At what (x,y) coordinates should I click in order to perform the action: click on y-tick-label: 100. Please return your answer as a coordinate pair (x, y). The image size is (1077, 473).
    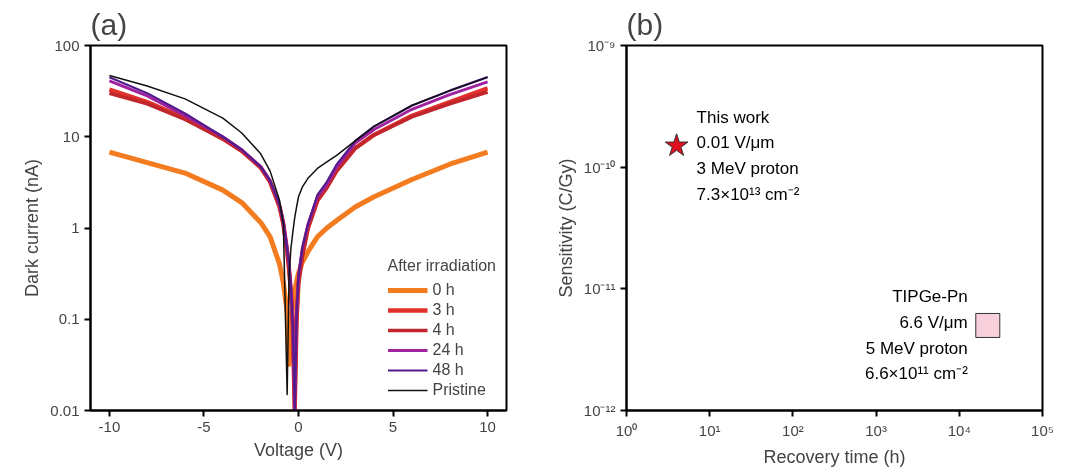
    Looking at the image, I should click on (67, 45).